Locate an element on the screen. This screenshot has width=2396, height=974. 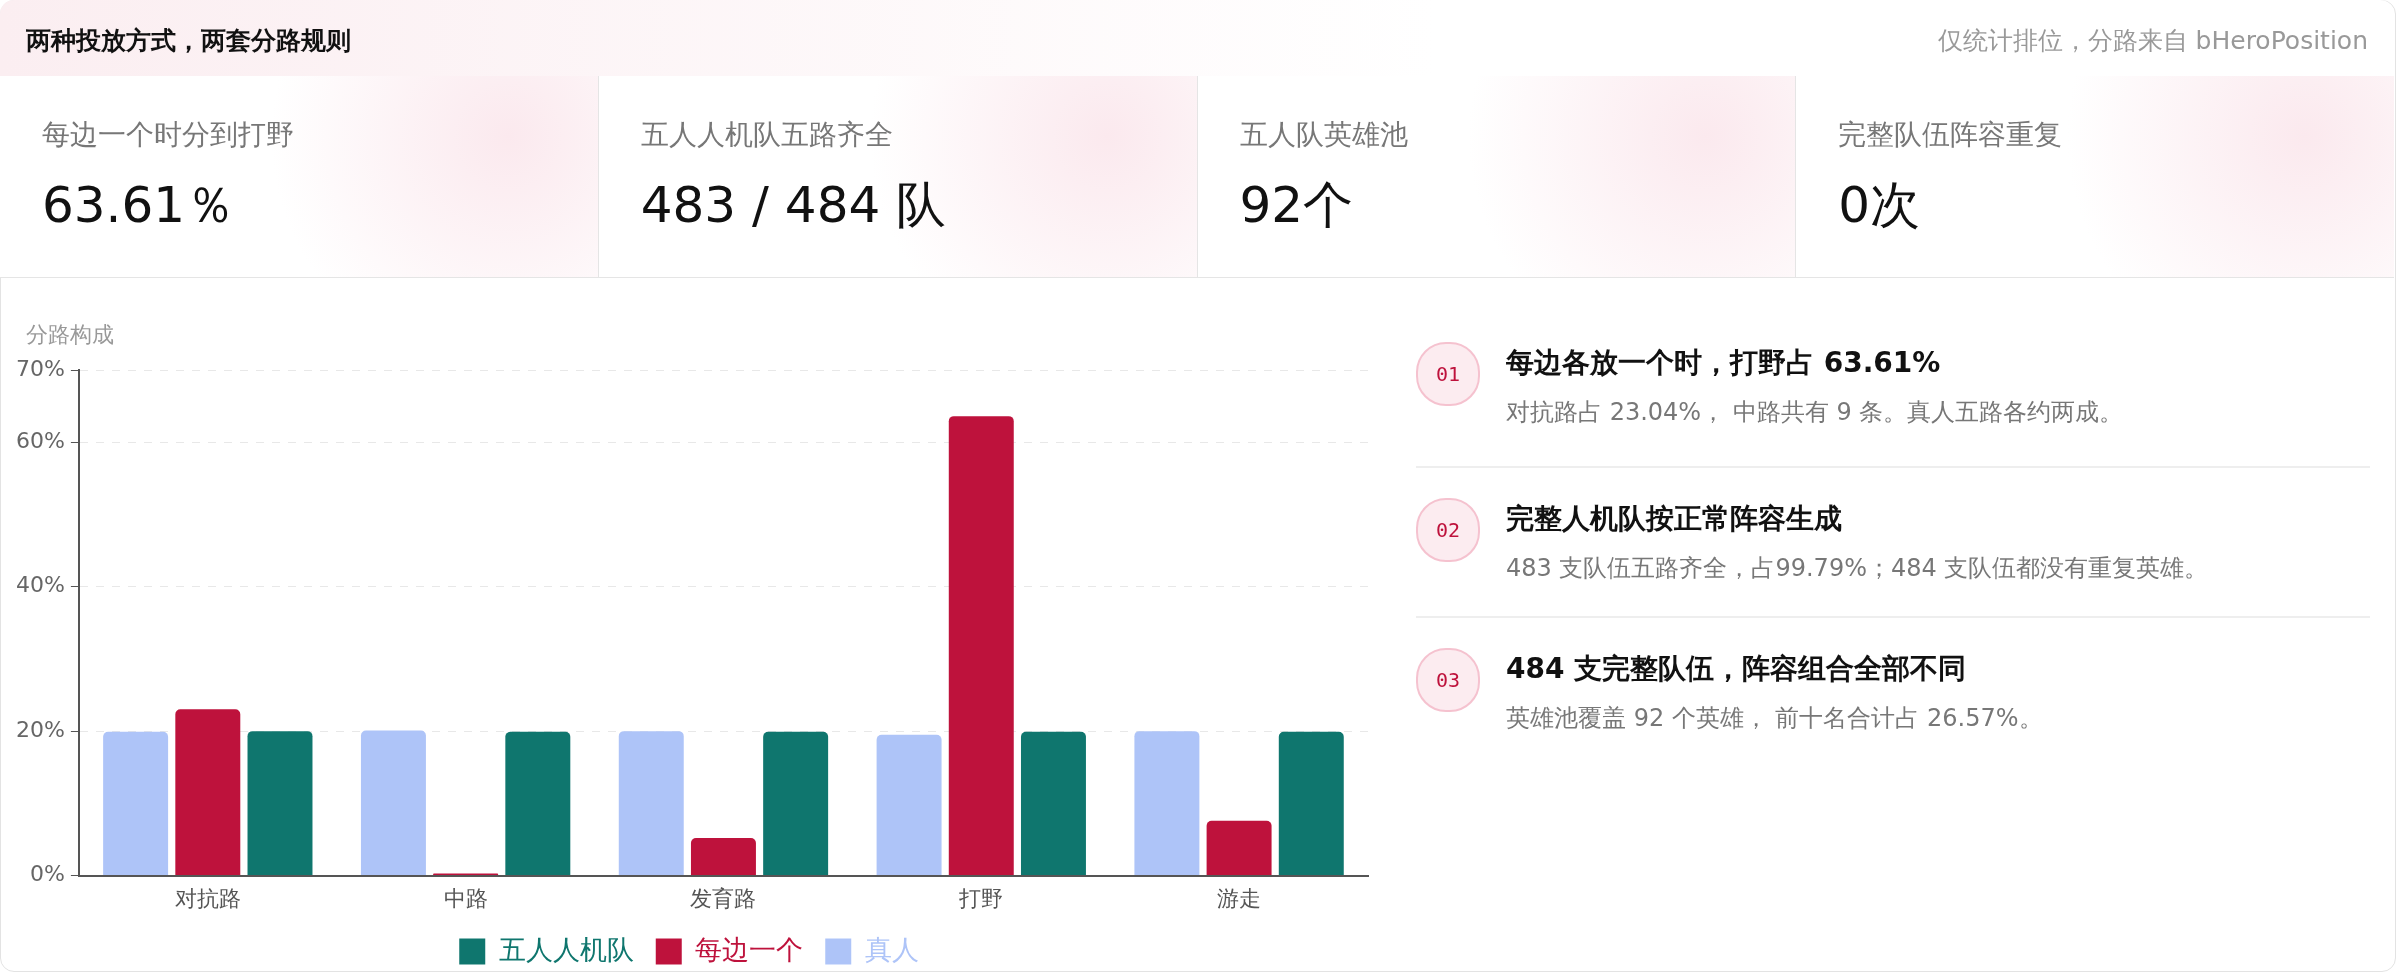
x-tick-label: 发育路 is located at coordinates (723, 898).